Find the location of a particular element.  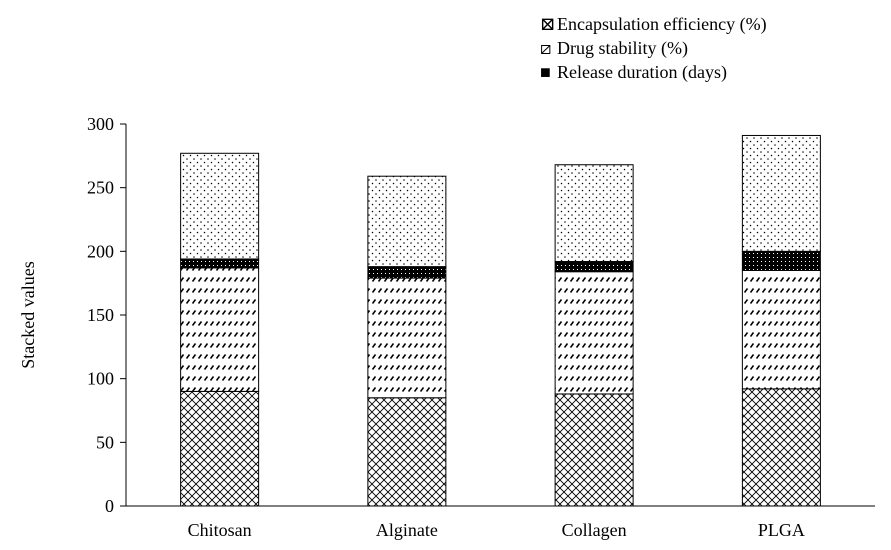

x-tick-label: Chitosan is located at coordinates (220, 530).